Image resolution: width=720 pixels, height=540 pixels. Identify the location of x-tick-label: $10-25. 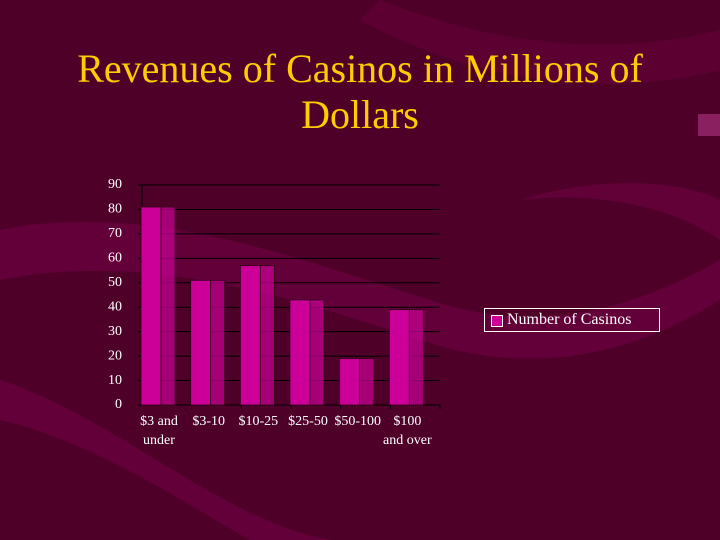
(258, 421).